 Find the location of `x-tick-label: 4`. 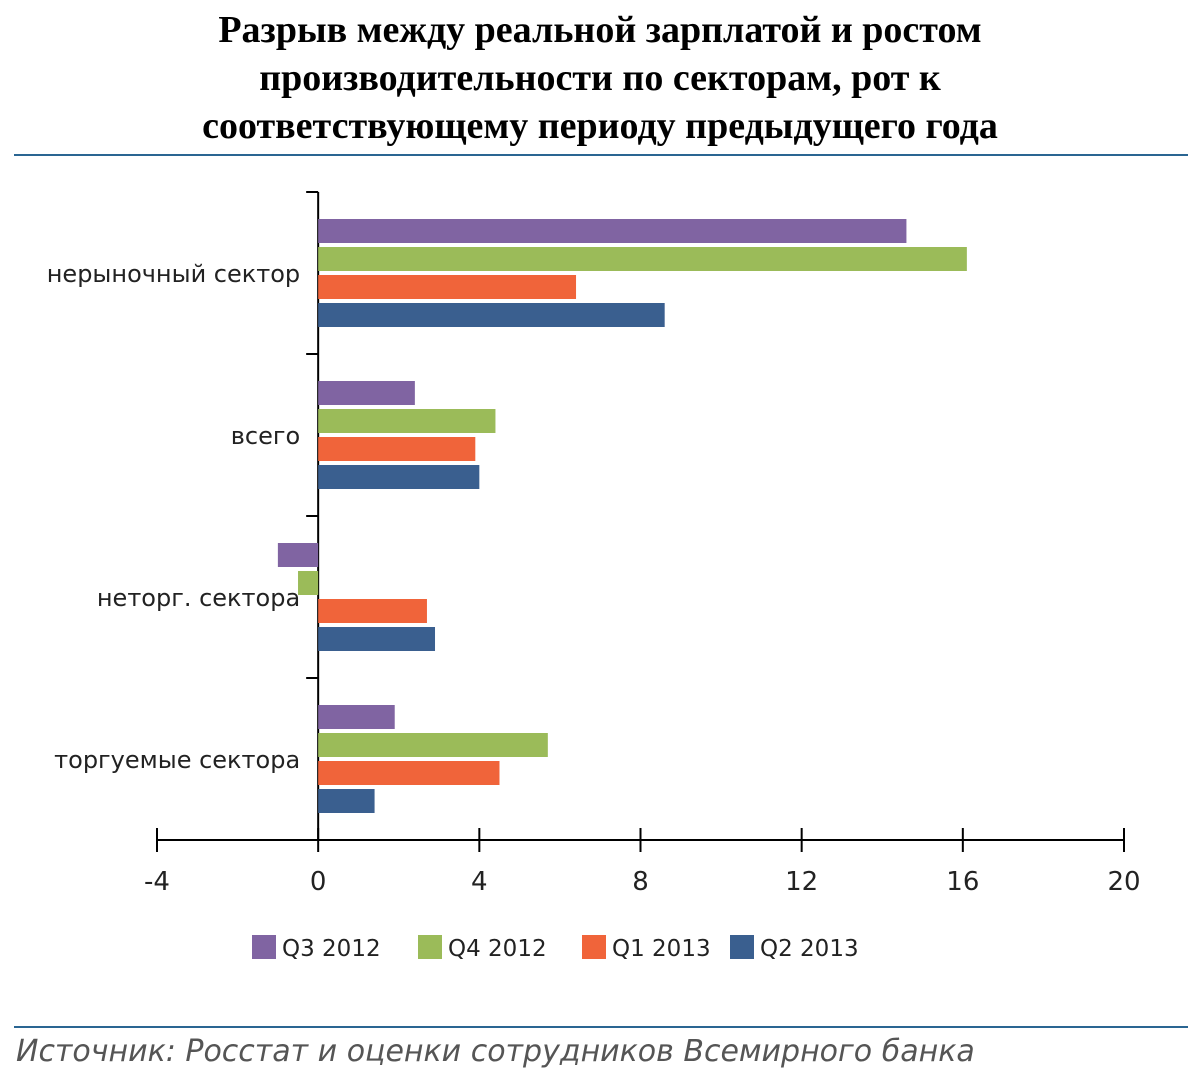

x-tick-label: 4 is located at coordinates (479, 882).